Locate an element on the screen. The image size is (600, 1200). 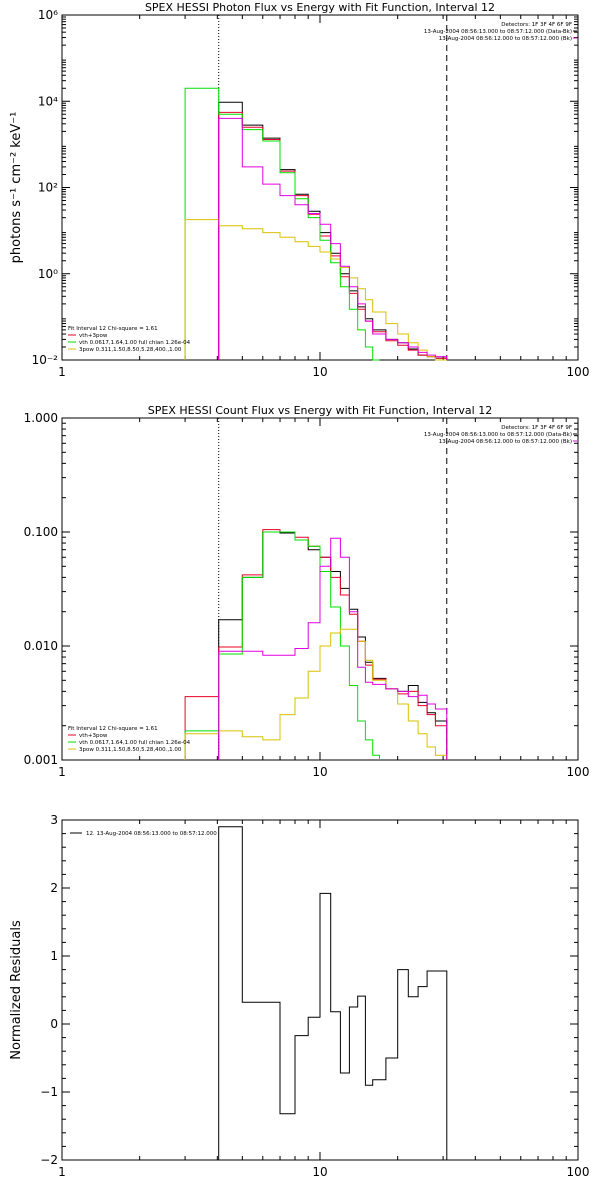
y-tick-label: 2 is located at coordinates (54, 888).